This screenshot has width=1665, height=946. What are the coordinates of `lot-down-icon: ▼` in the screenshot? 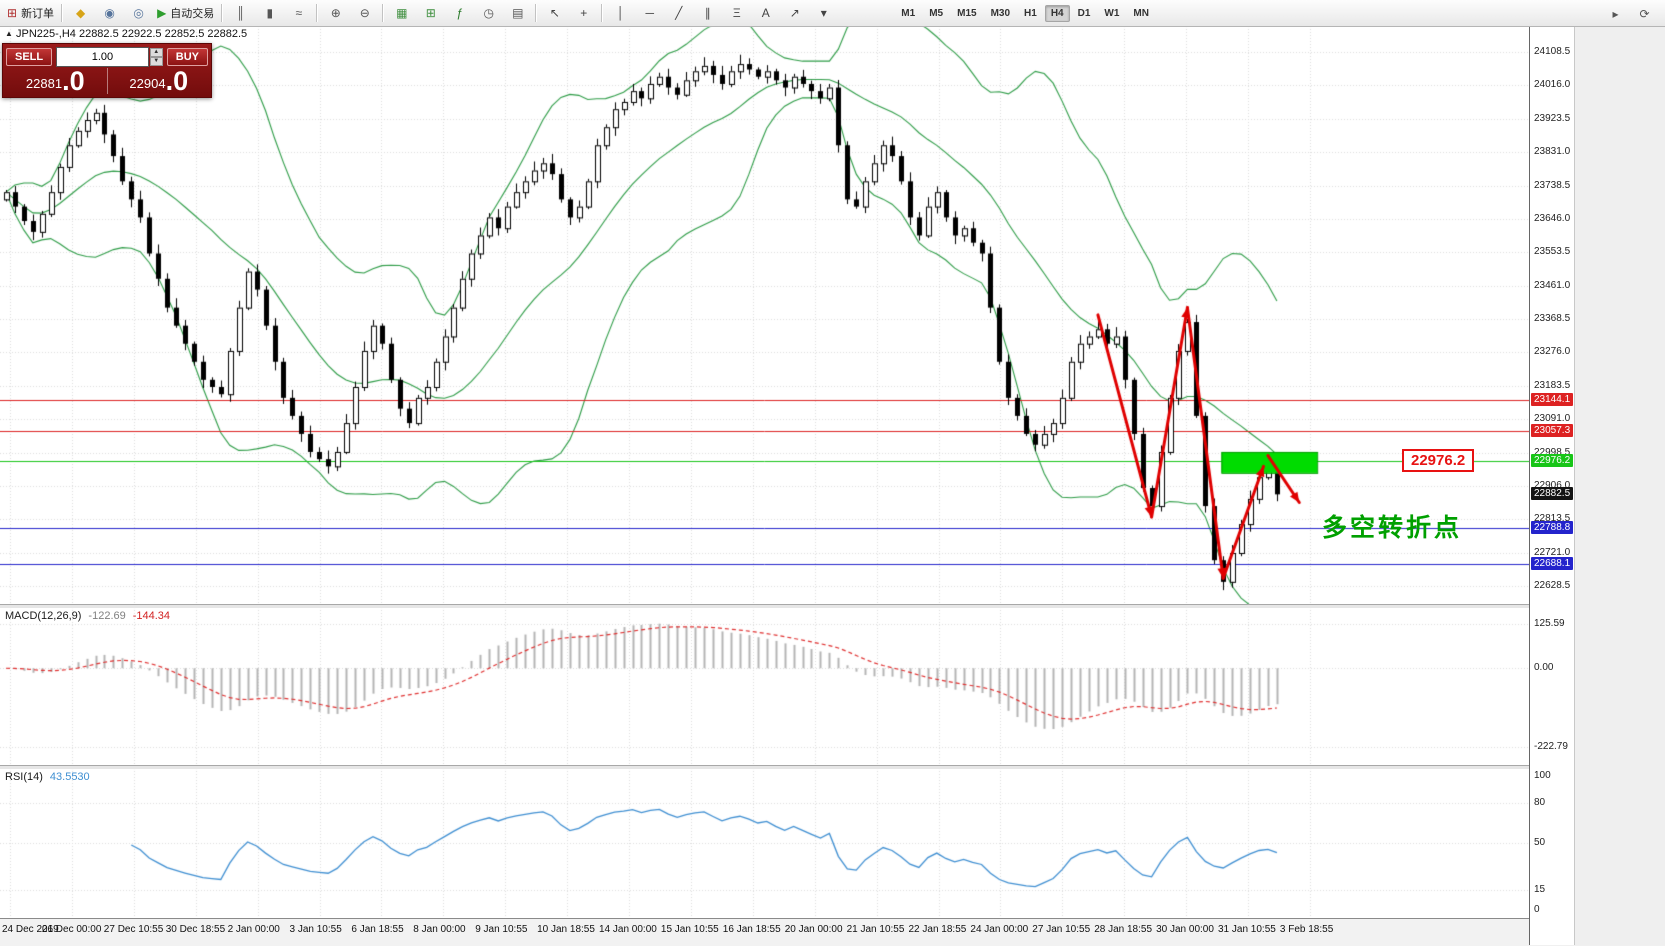 It's located at (156, 61).